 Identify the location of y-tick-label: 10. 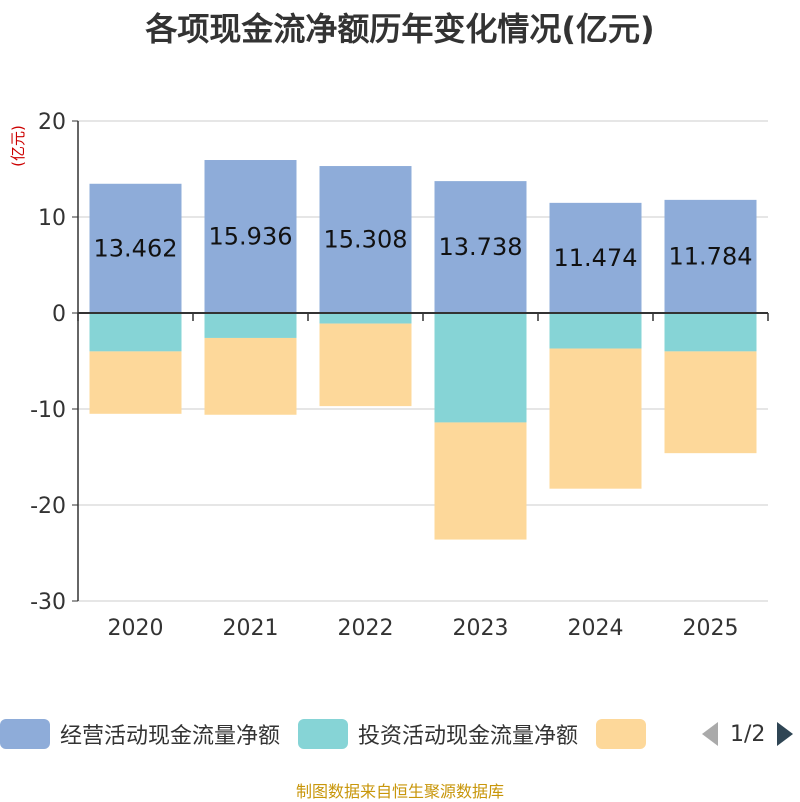
(52, 218).